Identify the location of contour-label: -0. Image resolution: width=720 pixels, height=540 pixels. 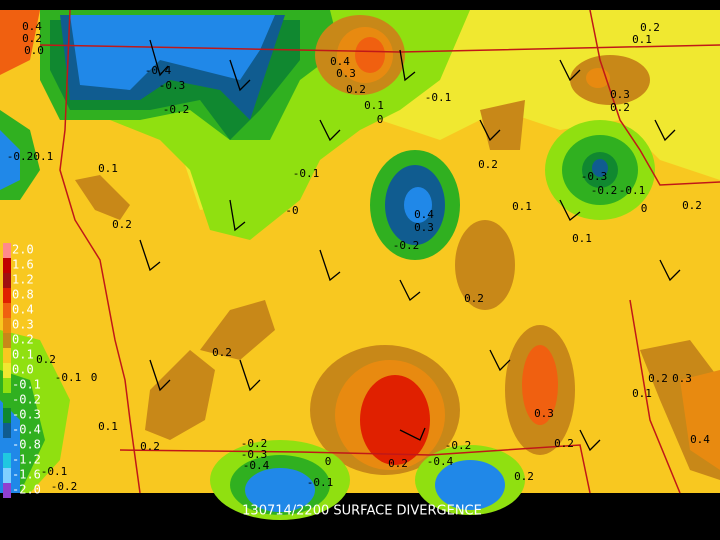
(291, 210).